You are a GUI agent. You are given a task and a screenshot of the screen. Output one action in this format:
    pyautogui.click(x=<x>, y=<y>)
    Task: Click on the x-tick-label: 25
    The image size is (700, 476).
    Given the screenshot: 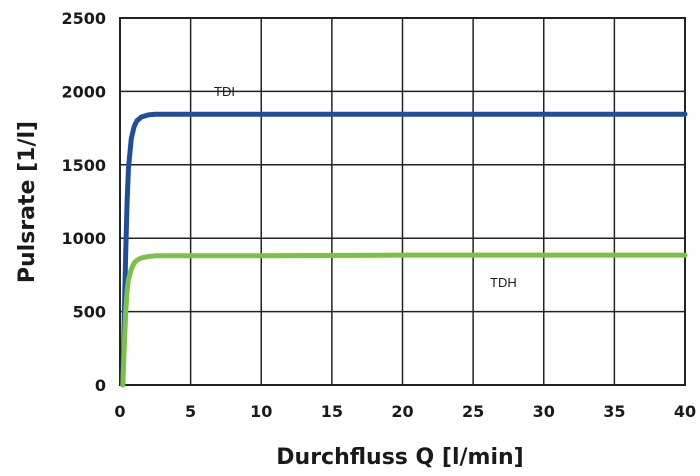 What is the action you would take?
    pyautogui.click(x=473, y=411)
    